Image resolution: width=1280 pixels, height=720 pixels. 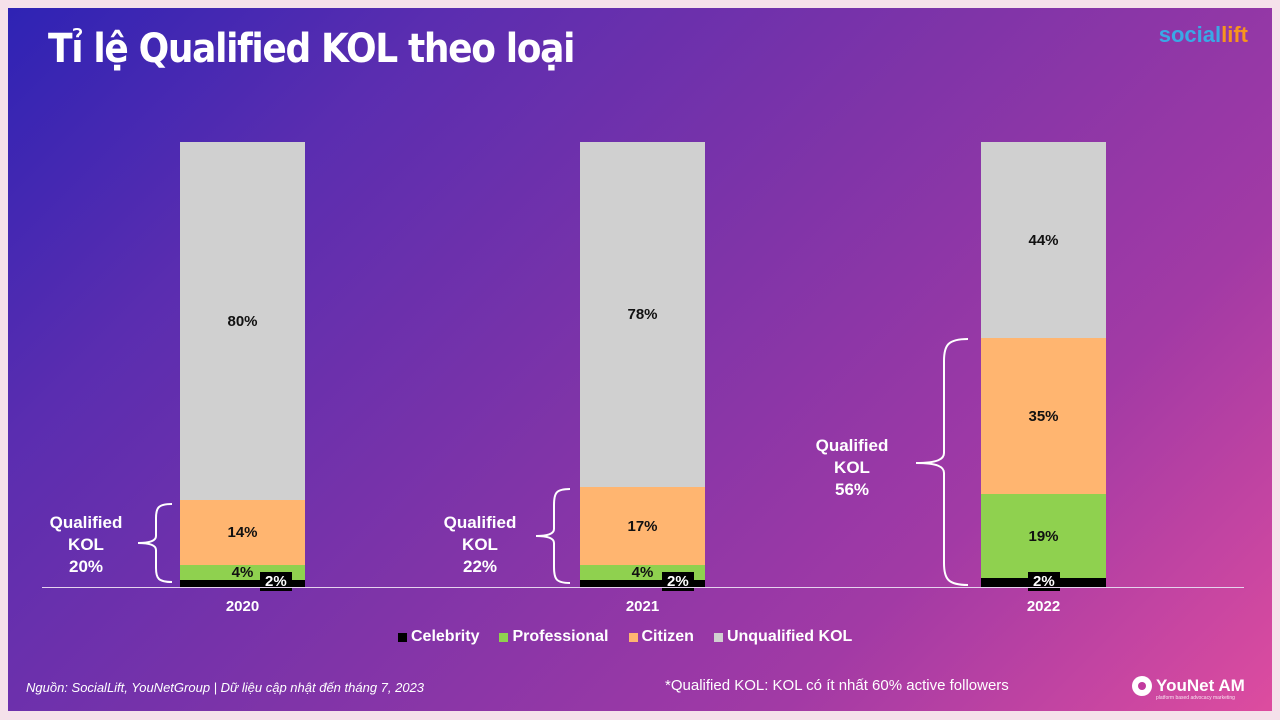 What do you see at coordinates (642, 526) in the screenshot?
I see `segment-citizen: 17%` at bounding box center [642, 526].